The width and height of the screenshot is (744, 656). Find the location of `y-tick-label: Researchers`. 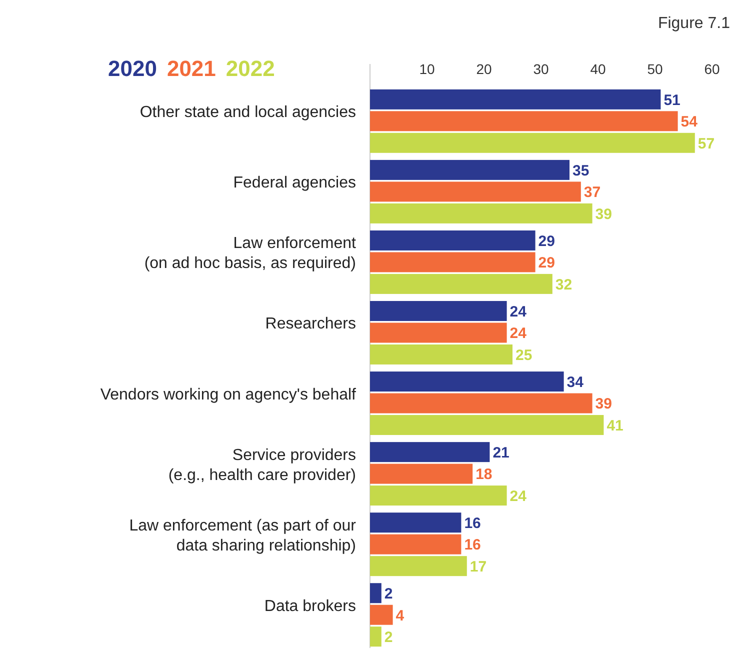

y-tick-label: Researchers is located at coordinates (310, 324).